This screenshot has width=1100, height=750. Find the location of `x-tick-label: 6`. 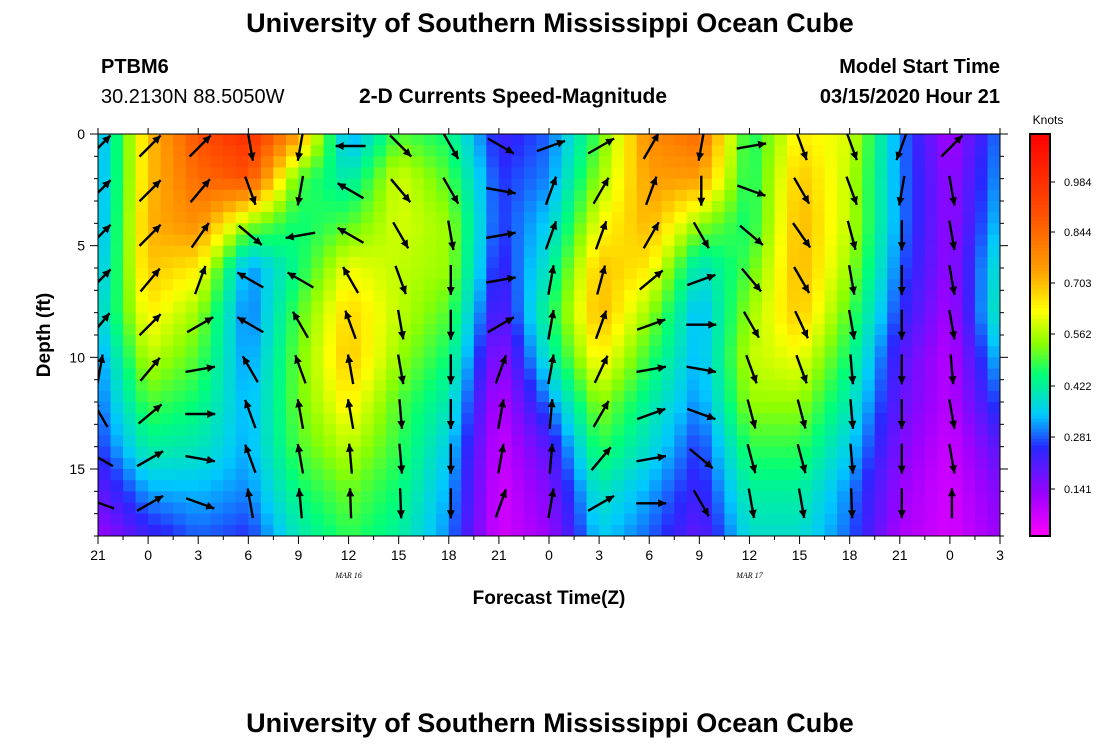

x-tick-label: 6 is located at coordinates (649, 555).